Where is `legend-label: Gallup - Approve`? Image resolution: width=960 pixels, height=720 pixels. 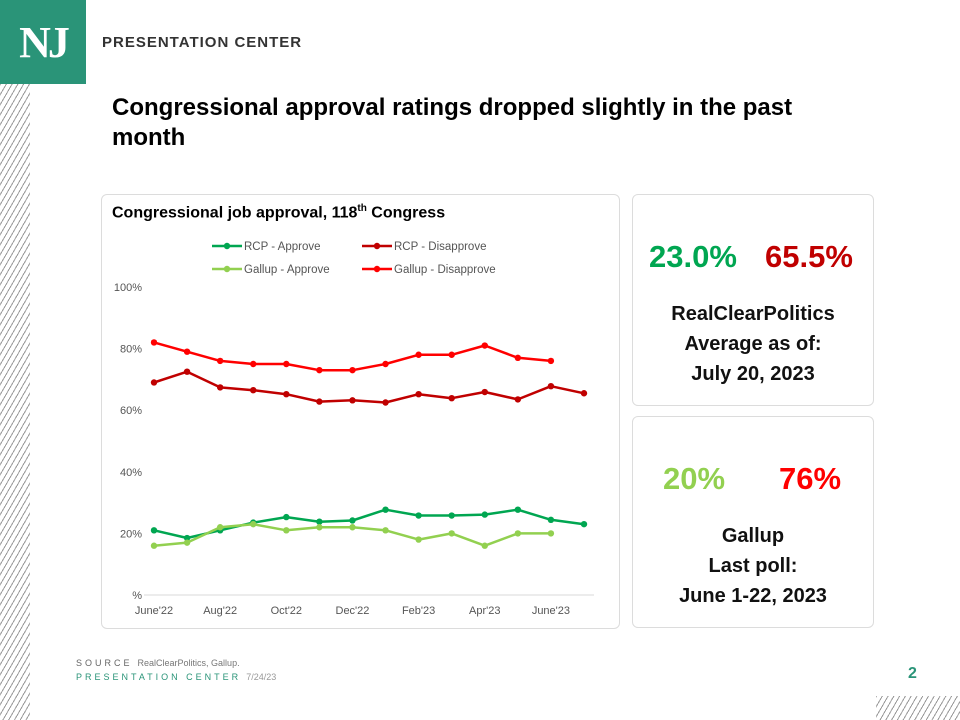 legend-label: Gallup - Approve is located at coordinates (287, 270).